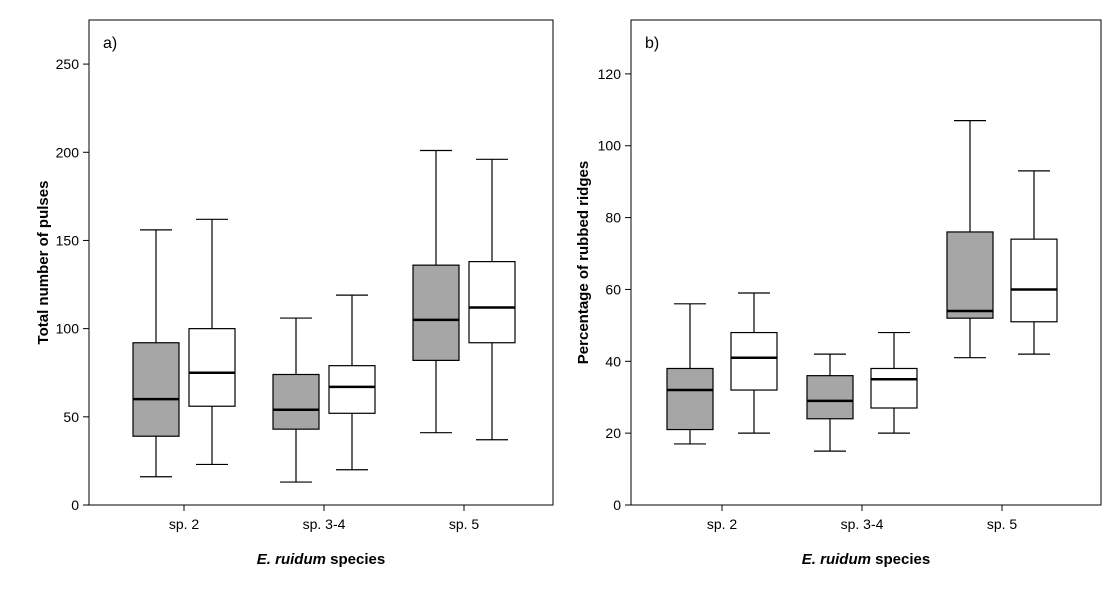 Image resolution: width=1118 pixels, height=596 pixels. I want to click on y-tick-label: 80, so click(613, 218).